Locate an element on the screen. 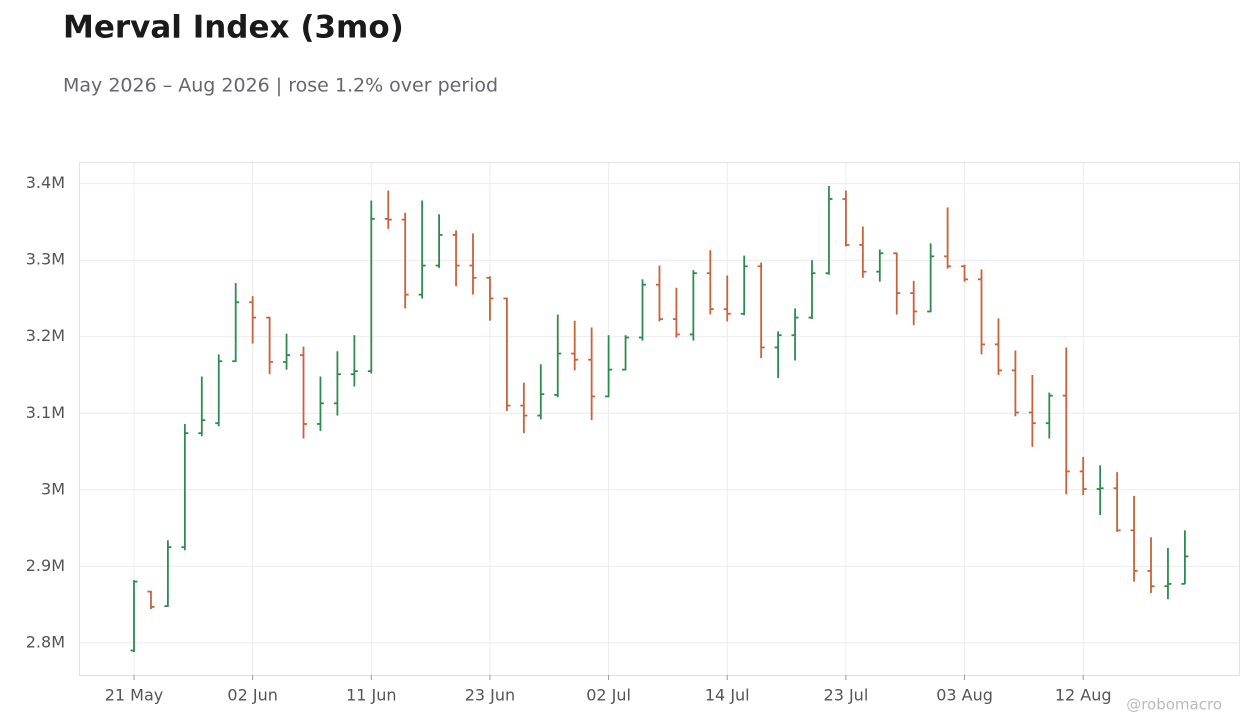  x-tick-label: 12 Aug is located at coordinates (1083, 695).